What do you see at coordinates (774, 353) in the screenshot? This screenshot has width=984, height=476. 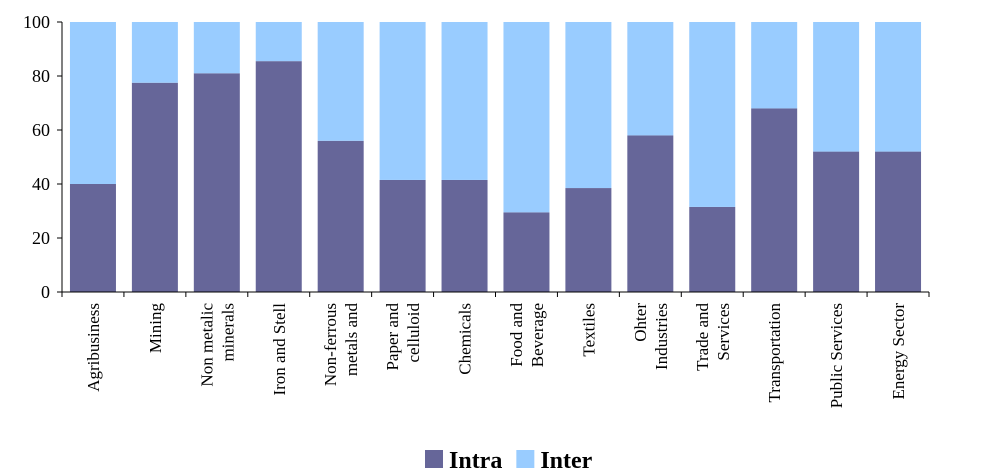 I see `category-label-11: Transportation` at bounding box center [774, 353].